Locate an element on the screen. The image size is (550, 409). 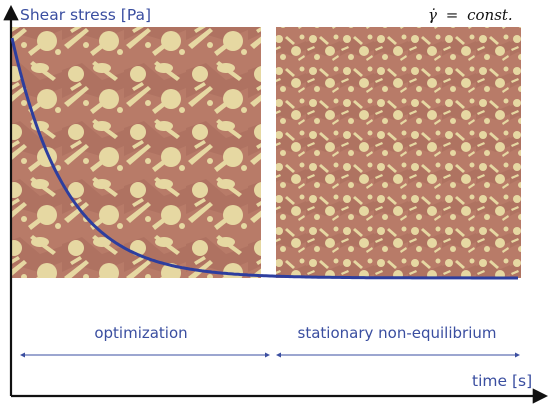
region-label-optimization: optimization is located at coordinates (140, 333).